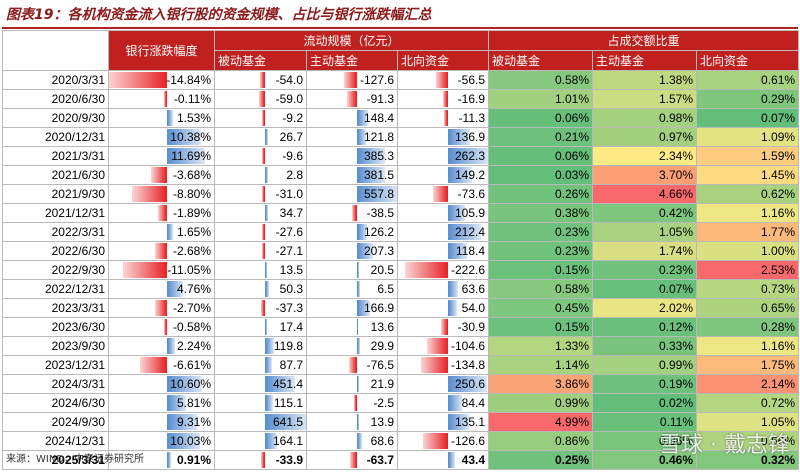 Image resolution: width=800 pixels, height=472 pixels. What do you see at coordinates (352, 118) in the screenshot?
I see `flow-active-cell: 148.4` at bounding box center [352, 118].